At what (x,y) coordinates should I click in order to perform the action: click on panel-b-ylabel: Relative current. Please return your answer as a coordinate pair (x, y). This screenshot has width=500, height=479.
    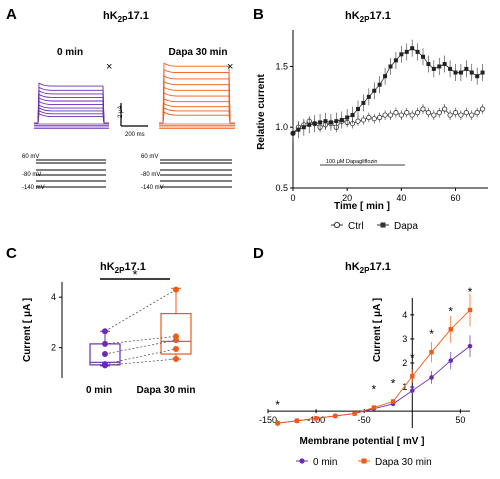
    Looking at the image, I should click on (261, 112).